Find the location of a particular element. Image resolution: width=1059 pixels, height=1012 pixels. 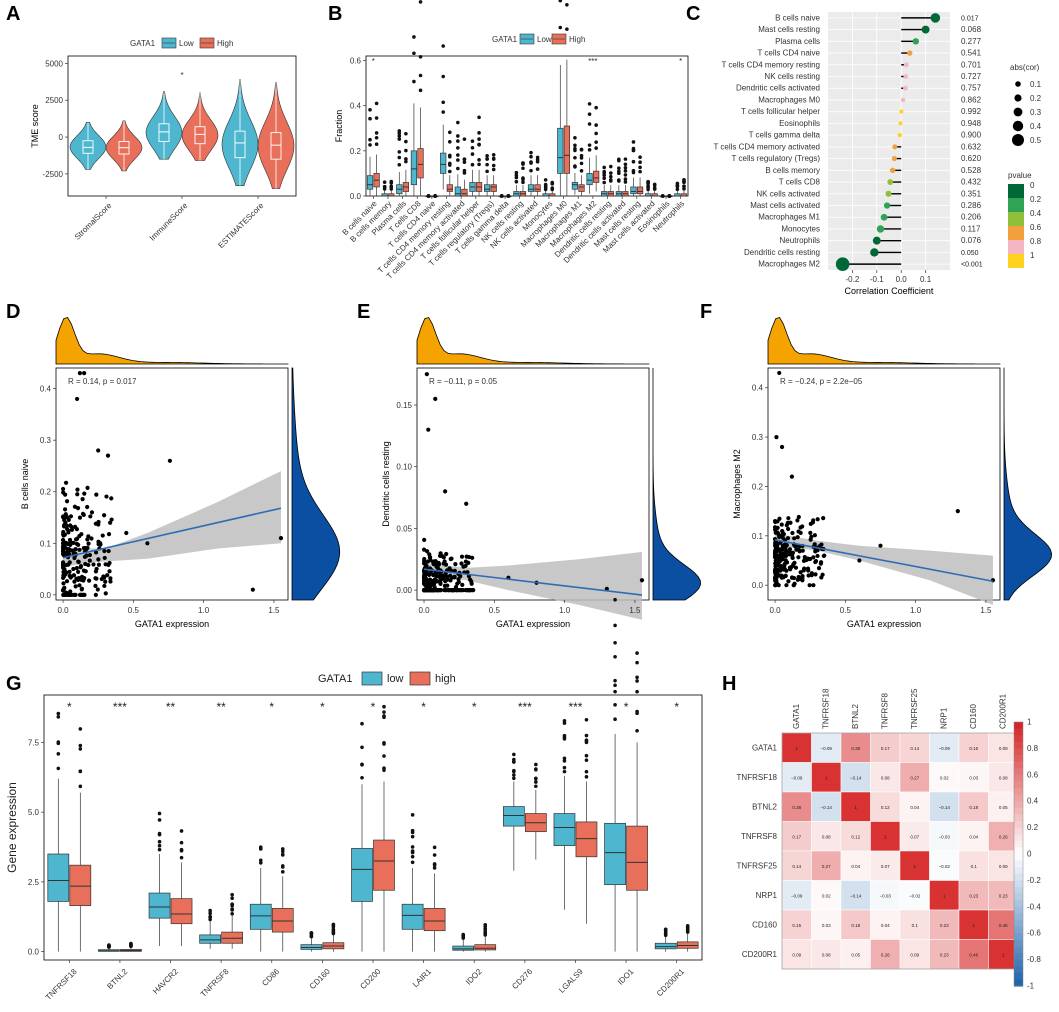

y-tick-label: 0.4 is located at coordinates (46, 389).